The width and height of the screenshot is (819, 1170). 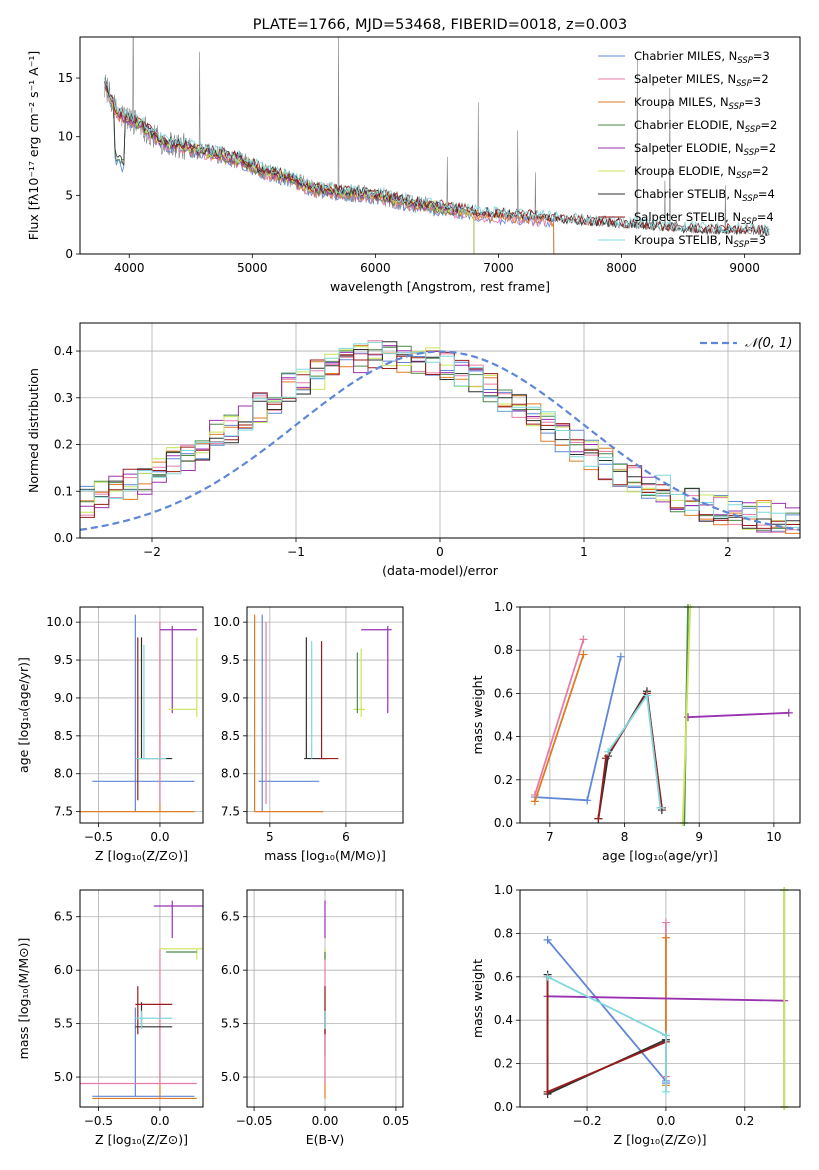 I want to click on x-axis-label: wavelength [Angstrom, rest frame], so click(x=440, y=286).